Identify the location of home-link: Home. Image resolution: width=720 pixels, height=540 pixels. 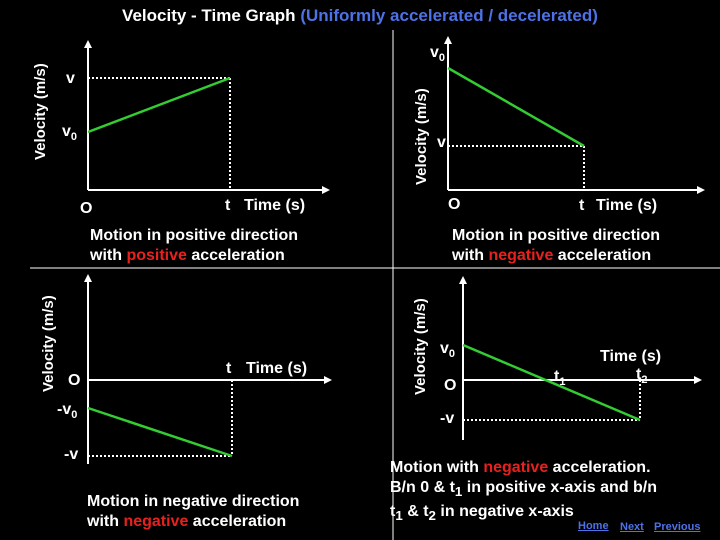
(593, 526).